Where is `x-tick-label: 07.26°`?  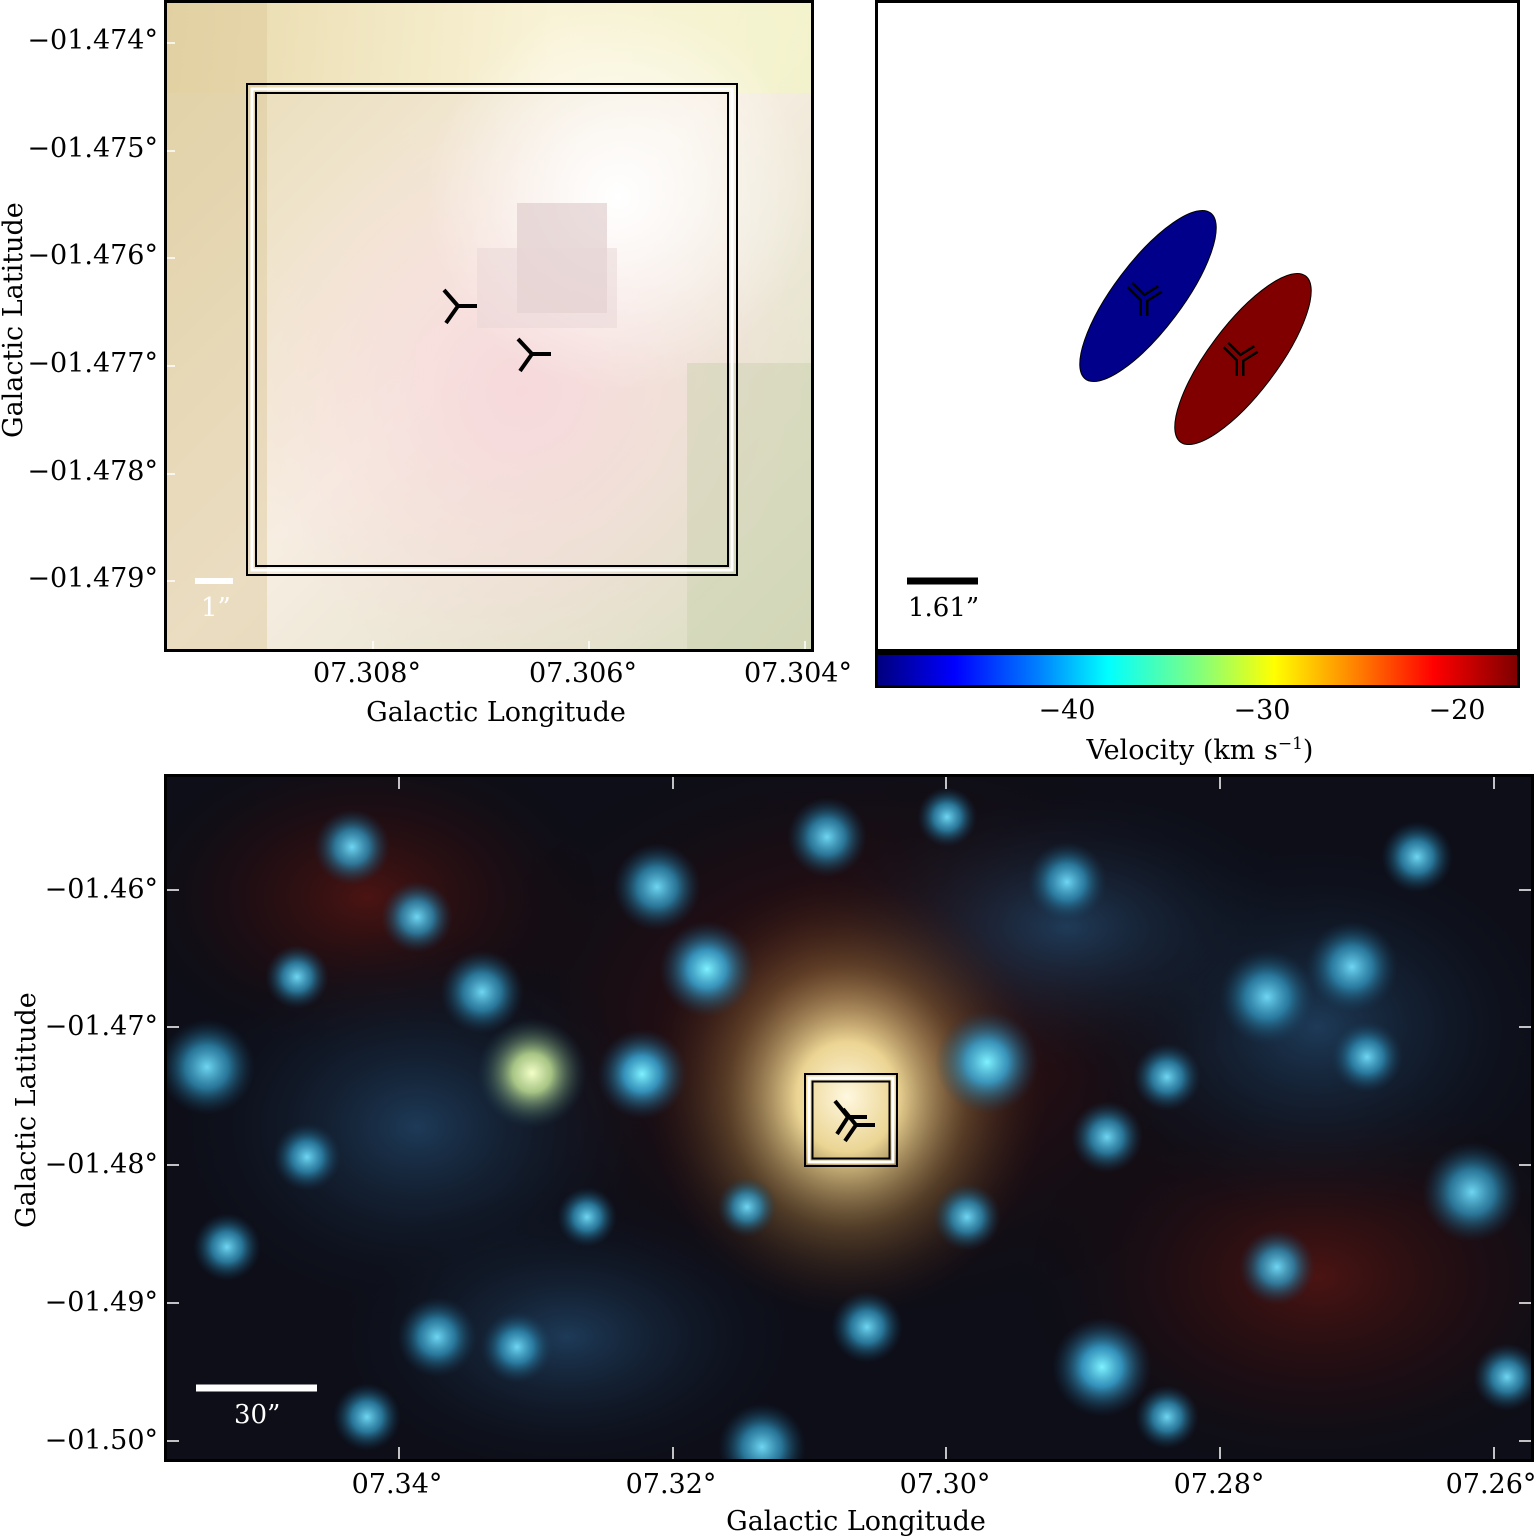 x-tick-label: 07.26° is located at coordinates (1490, 1484).